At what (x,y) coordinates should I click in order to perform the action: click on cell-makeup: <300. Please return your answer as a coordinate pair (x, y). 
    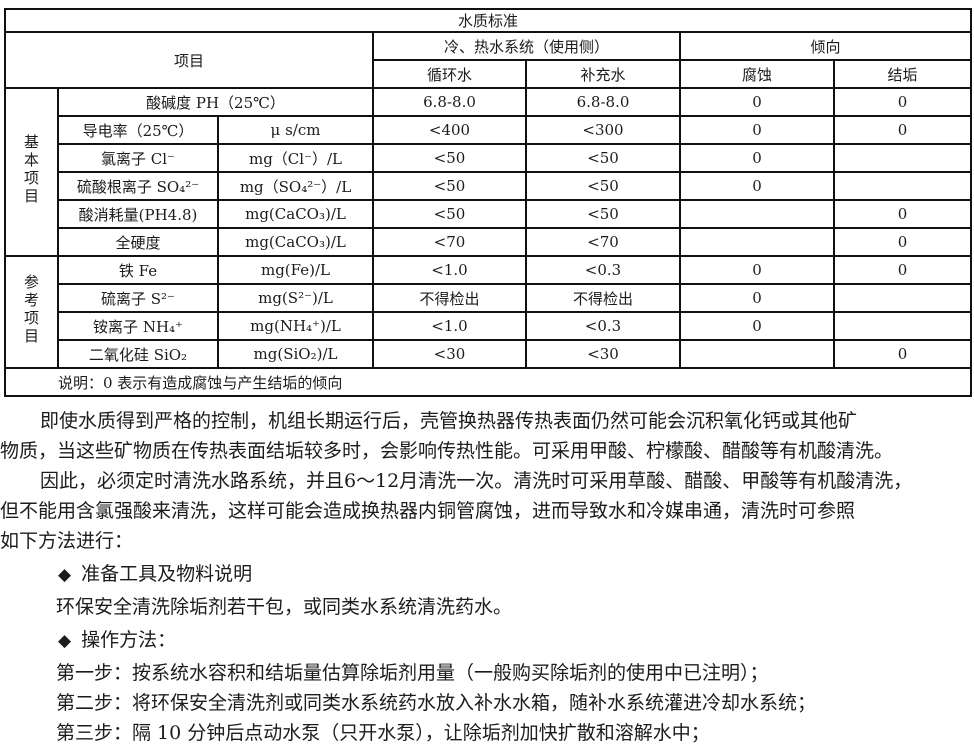
    Looking at the image, I should click on (603, 130).